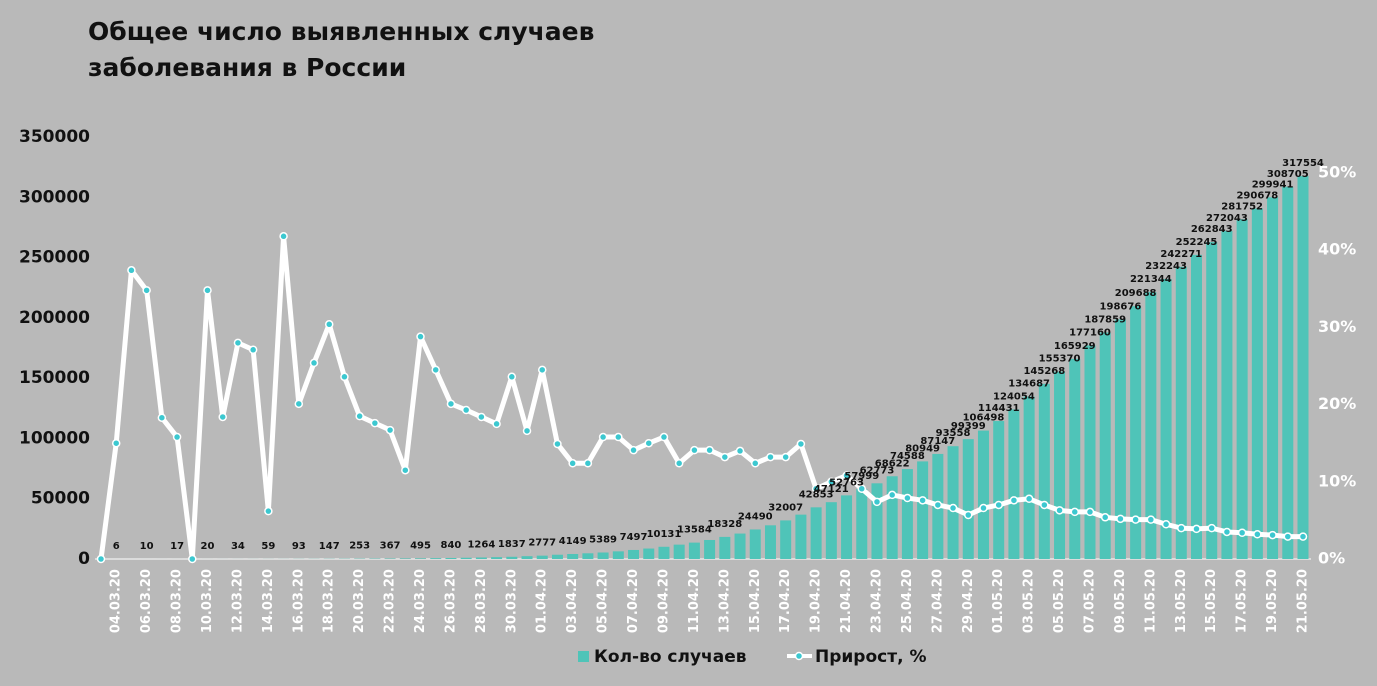 The image size is (1377, 686). I want to click on x-tick-label: 25.04.20, so click(907, 601).